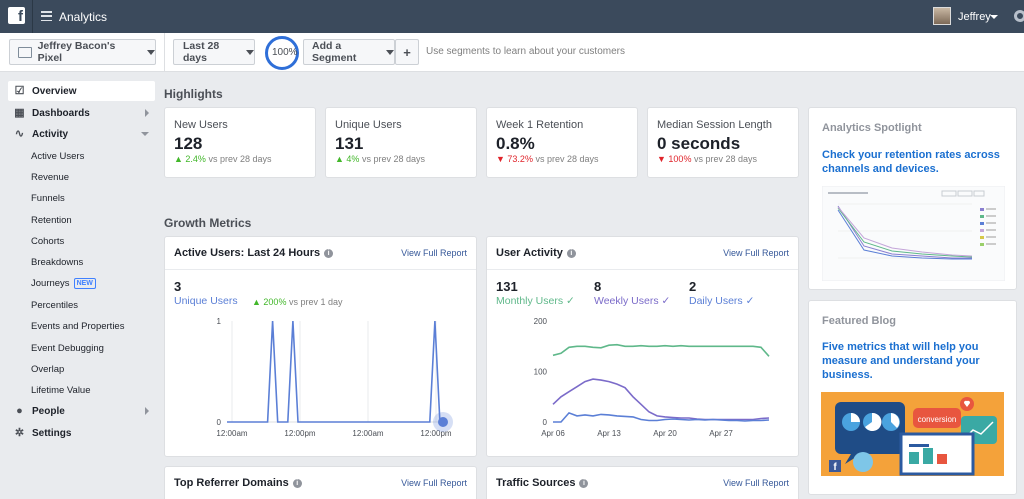 The width and height of the screenshot is (1024, 499). Describe the element at coordinates (247, 253) in the screenshot. I see `card-title-text: Active Users: Last 24 Hours` at that location.